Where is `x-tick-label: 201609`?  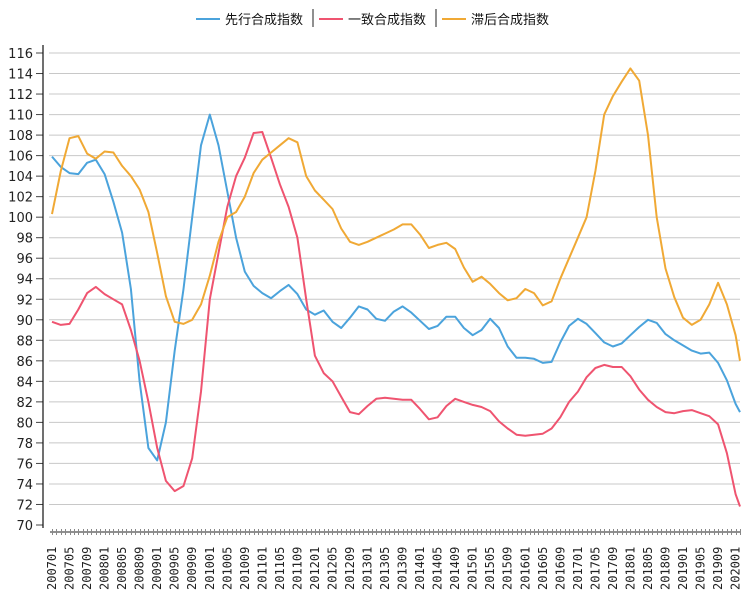
x-tick-label: 201609 is located at coordinates (560, 568).